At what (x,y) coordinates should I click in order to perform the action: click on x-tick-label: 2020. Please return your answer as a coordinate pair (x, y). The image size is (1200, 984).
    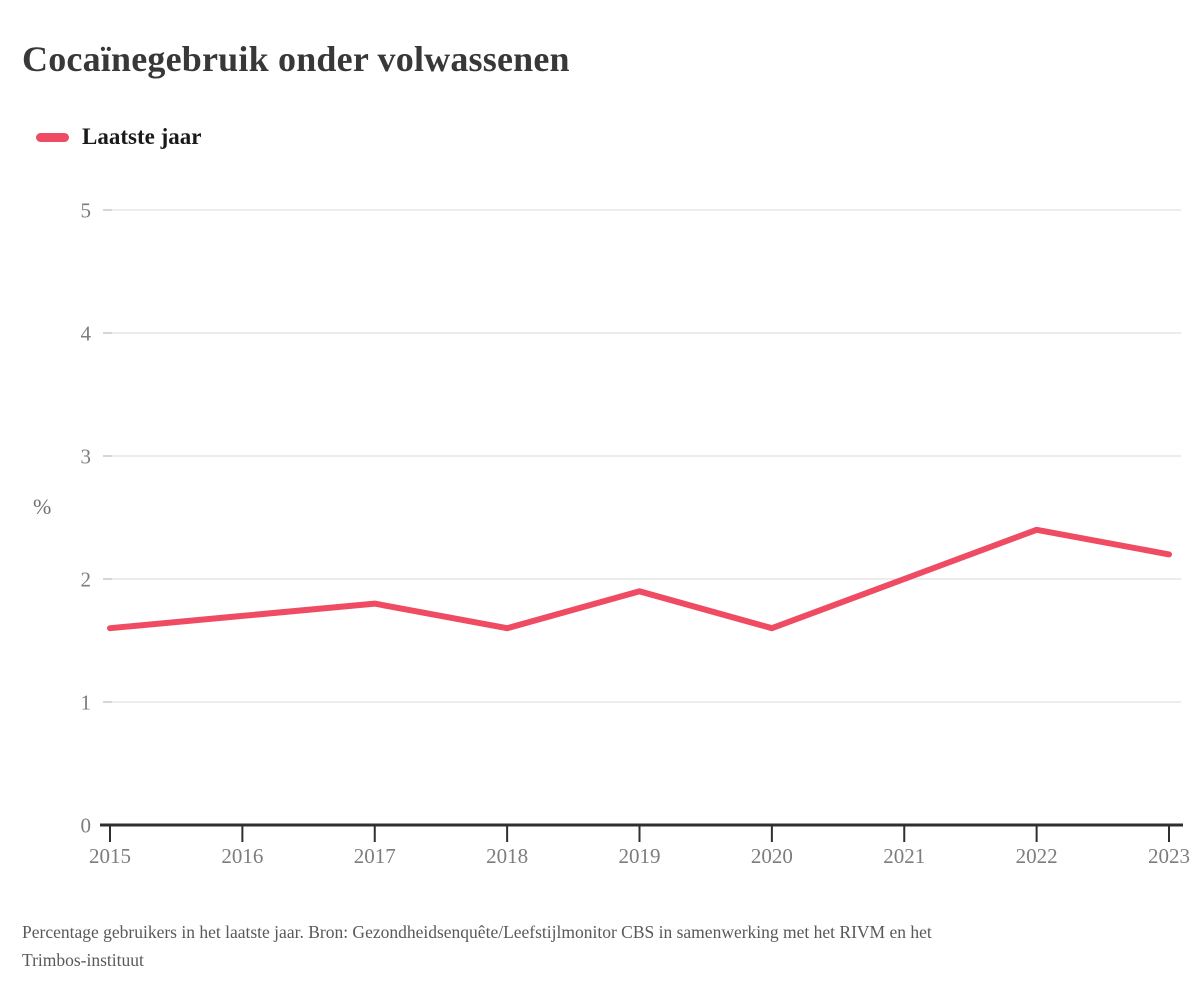
    Looking at the image, I should click on (772, 856).